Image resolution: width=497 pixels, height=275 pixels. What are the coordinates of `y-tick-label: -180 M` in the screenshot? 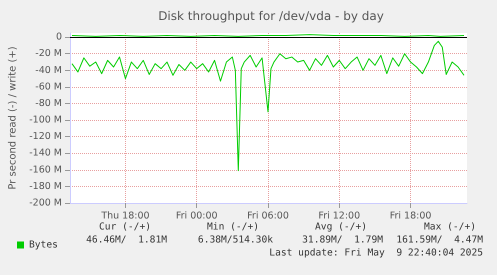 It's located at (45, 186).